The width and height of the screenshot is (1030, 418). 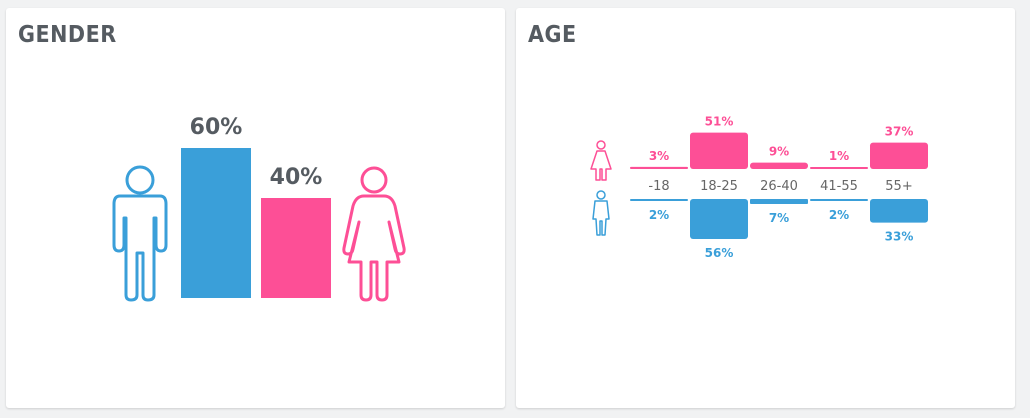 I want to click on age-female-percent-label: 1%, so click(x=839, y=156).